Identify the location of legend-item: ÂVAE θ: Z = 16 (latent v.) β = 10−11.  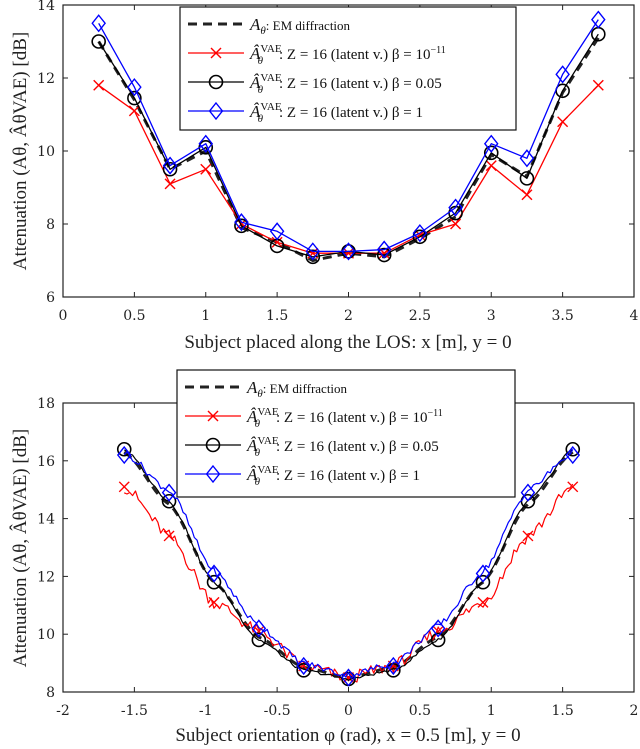
(317, 55).